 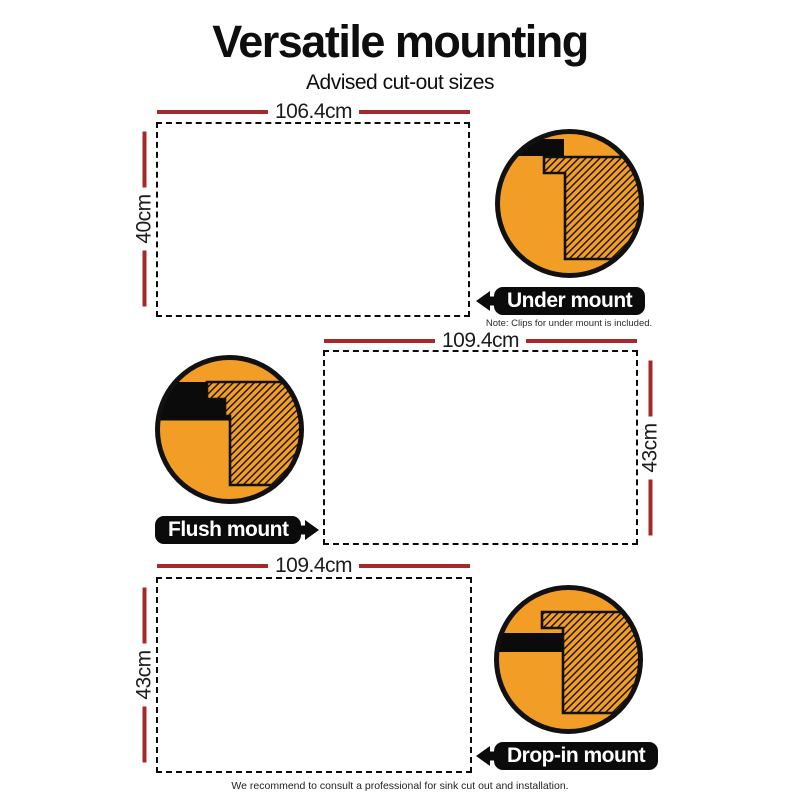 What do you see at coordinates (576, 756) in the screenshot?
I see `mount-label-pill: Drop-in mount` at bounding box center [576, 756].